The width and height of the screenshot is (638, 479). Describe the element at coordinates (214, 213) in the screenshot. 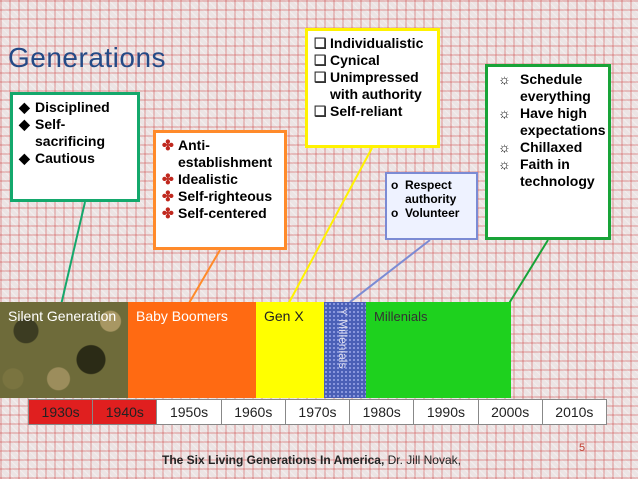

I see `list-item: ✤ Self-centered` at that location.